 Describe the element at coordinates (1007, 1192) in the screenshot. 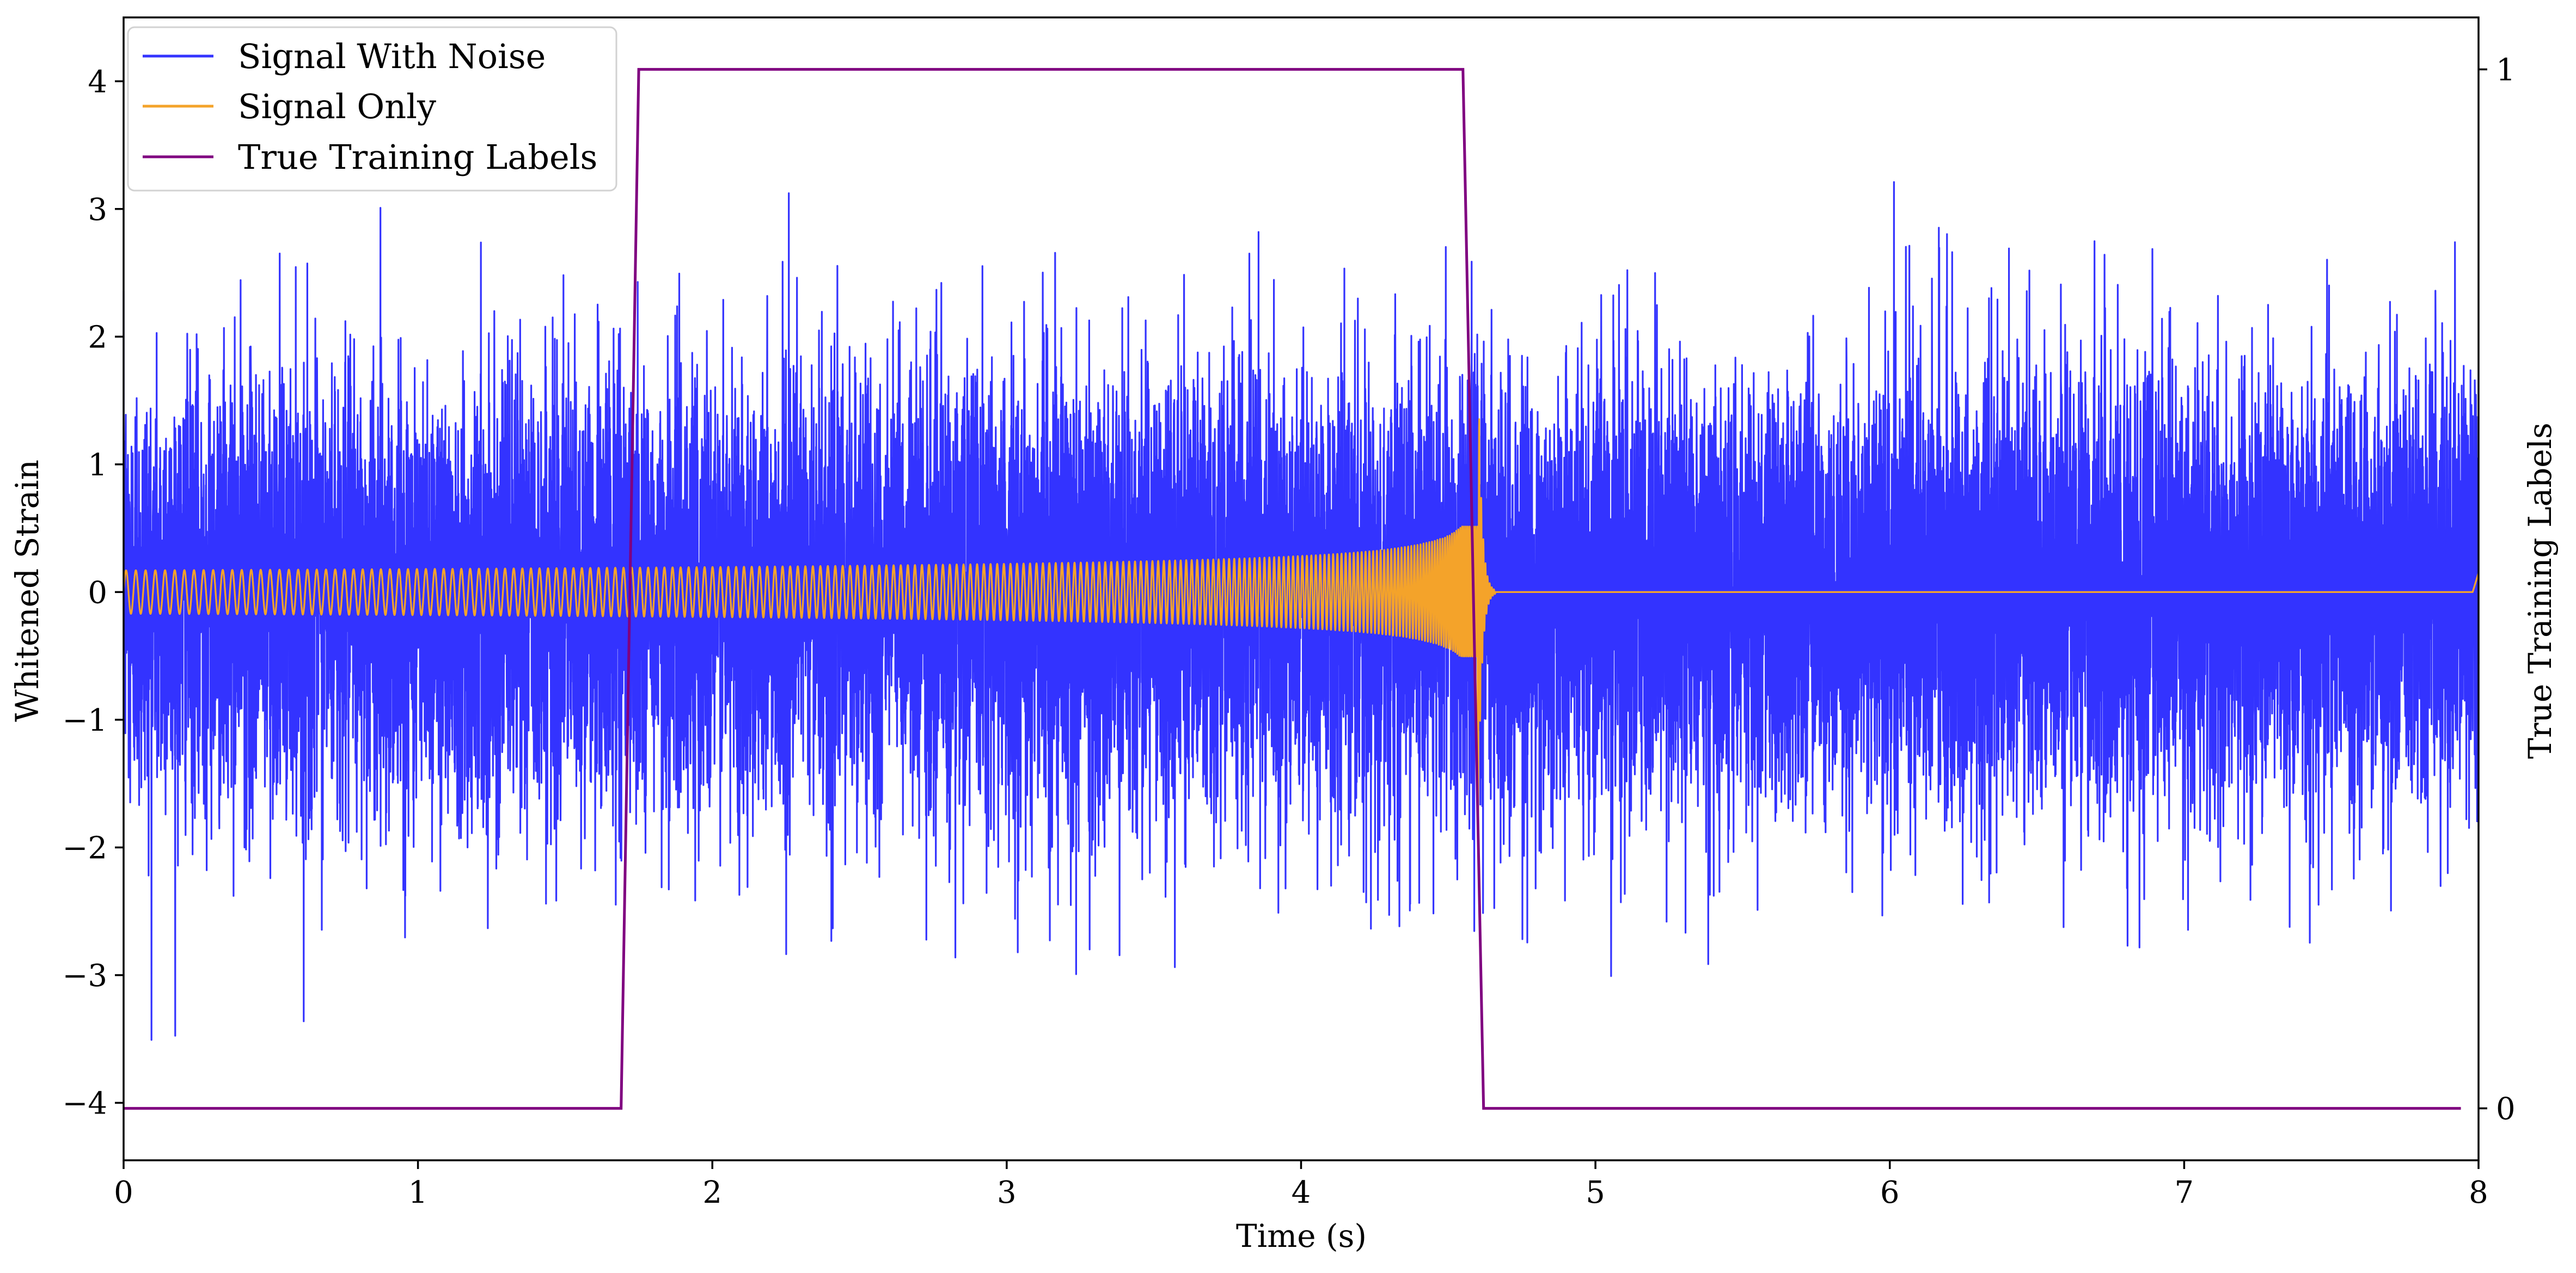

I see `x-tick-label: 3` at that location.